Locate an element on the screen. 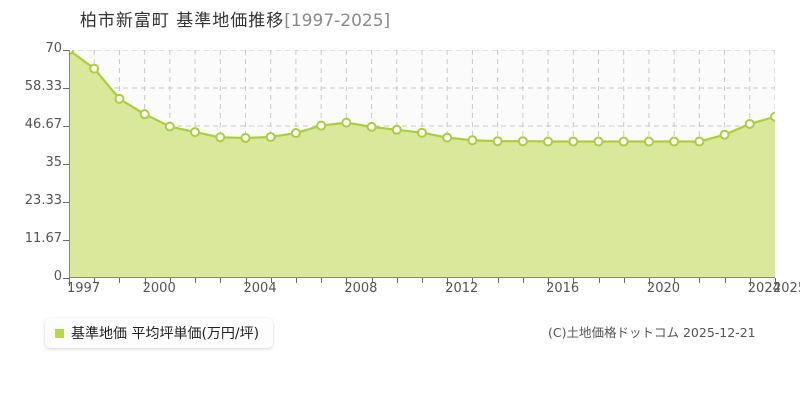 The image size is (800, 400). chart-title-main: 柏市新富町 基準地価推移 is located at coordinates (182, 21).